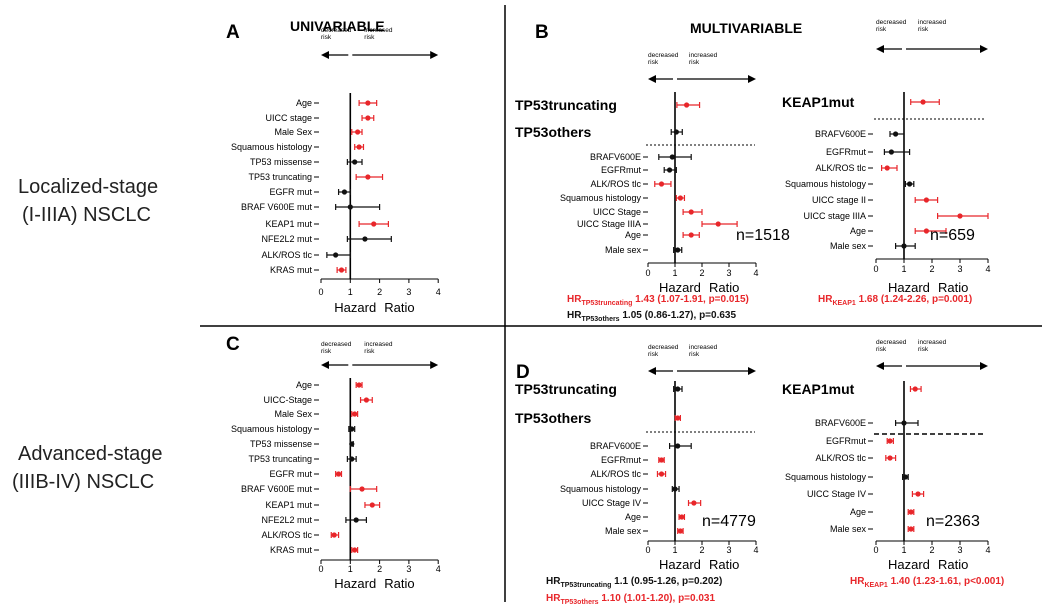 This screenshot has width=1042, height=607. Describe the element at coordinates (903, 550) in the screenshot. I see `x-tick-label: 1` at that location.